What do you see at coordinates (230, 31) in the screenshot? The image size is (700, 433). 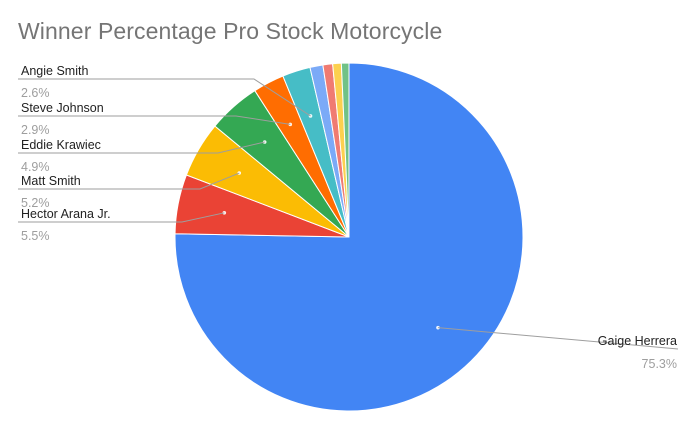 I see `chart-title: Winner Percentage Pro Stock Motorcycle` at bounding box center [230, 31].